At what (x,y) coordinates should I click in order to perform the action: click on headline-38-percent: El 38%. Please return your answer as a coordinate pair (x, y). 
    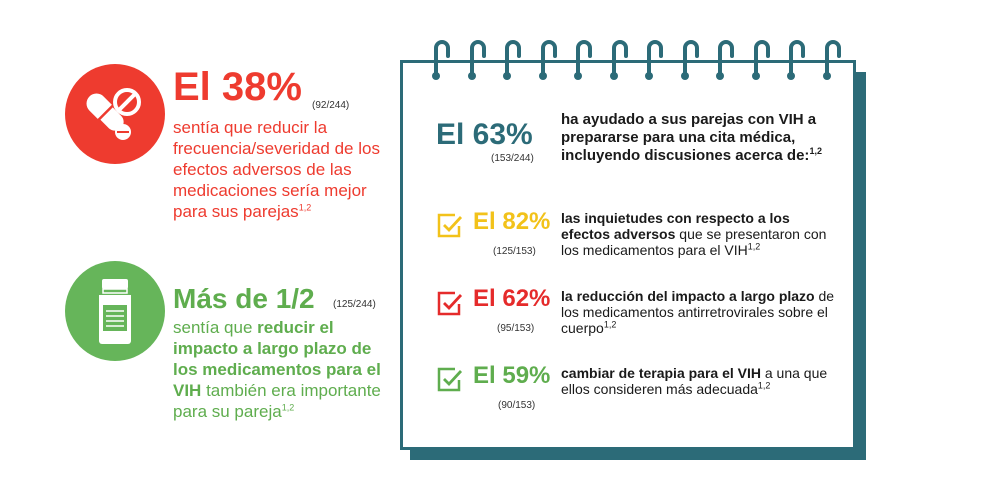
    Looking at the image, I should click on (237, 87).